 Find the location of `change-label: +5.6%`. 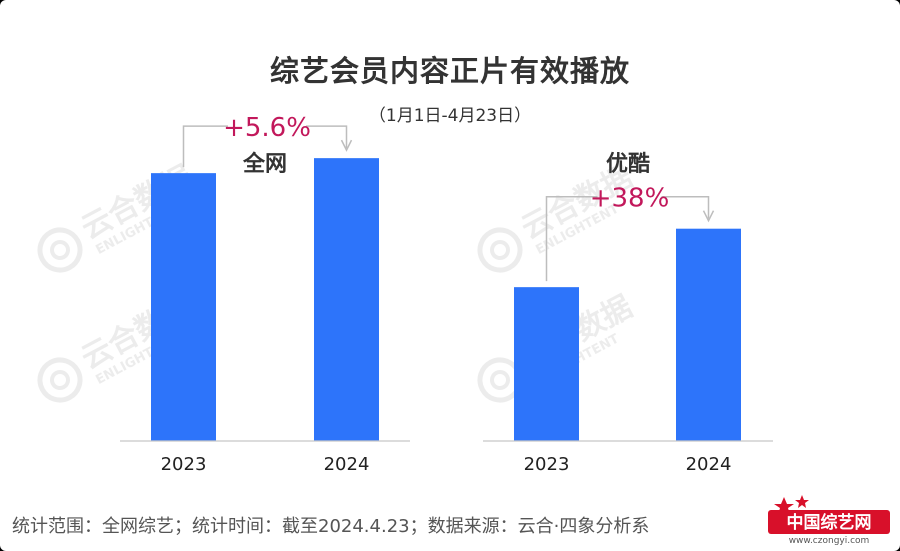

change-label: +5.6% is located at coordinates (267, 128).